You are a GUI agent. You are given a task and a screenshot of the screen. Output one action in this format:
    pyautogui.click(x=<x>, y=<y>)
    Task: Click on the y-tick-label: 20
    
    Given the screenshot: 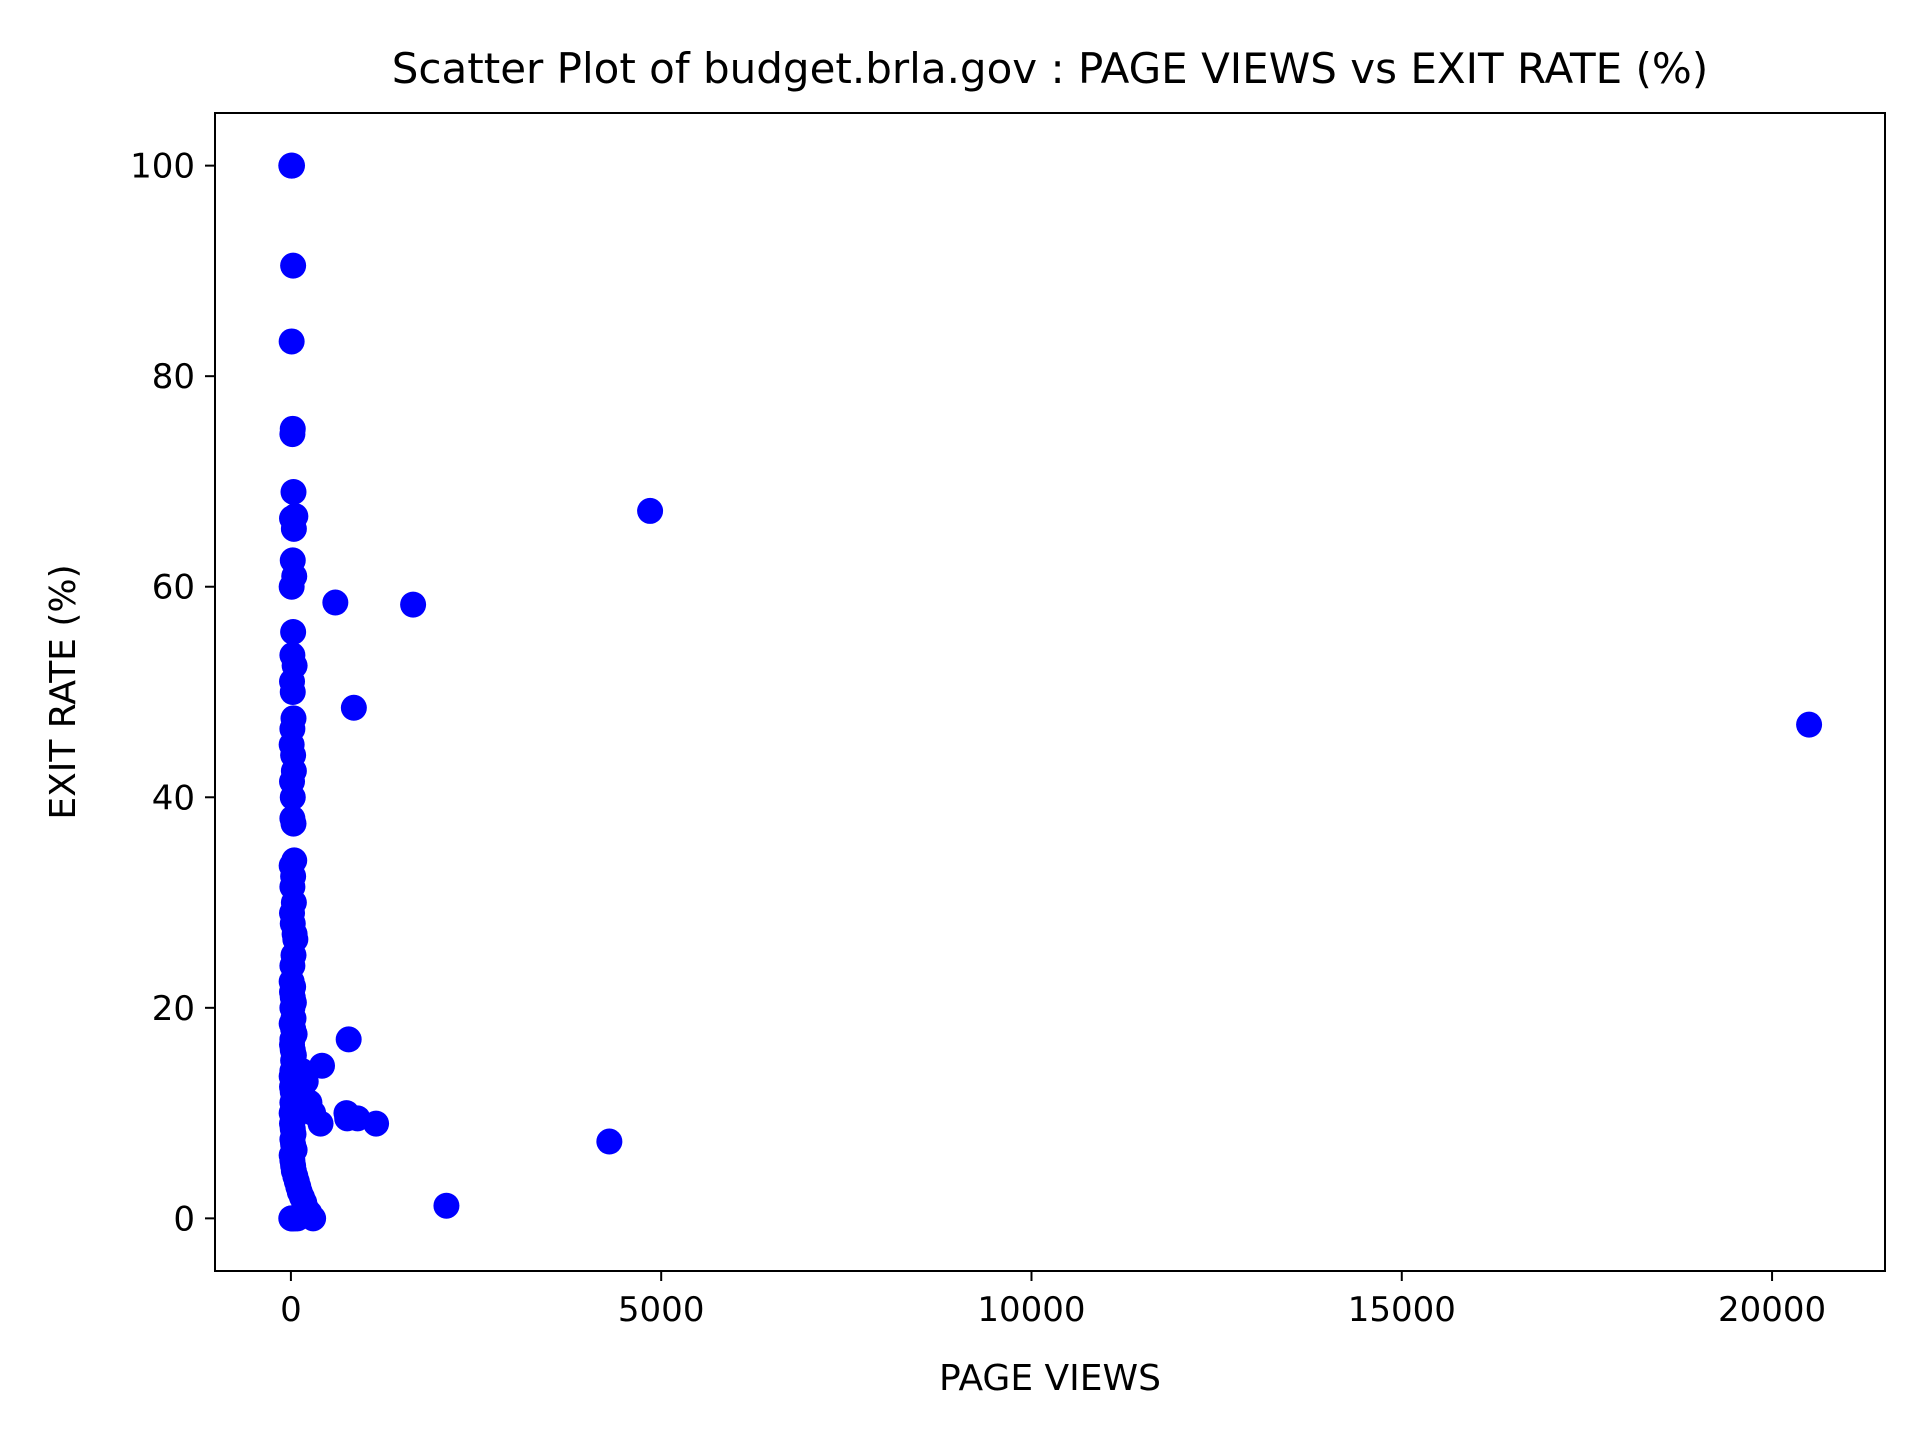 What is the action you would take?
    pyautogui.click(x=173, y=1009)
    